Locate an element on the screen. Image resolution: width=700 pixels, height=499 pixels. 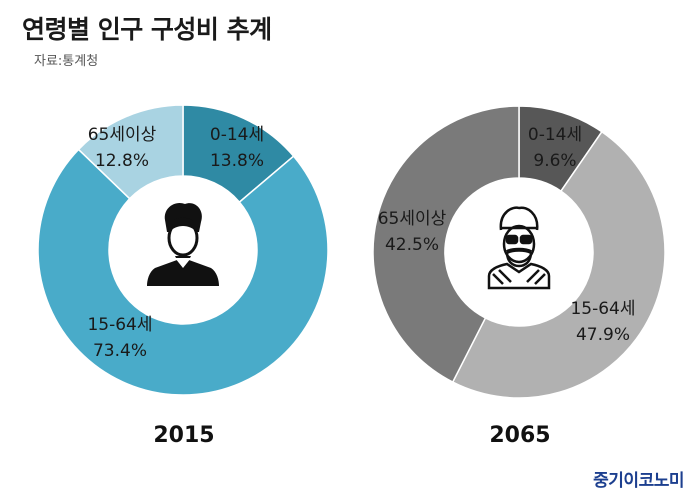
year-label-2015: 2015 is located at coordinates (184, 435).